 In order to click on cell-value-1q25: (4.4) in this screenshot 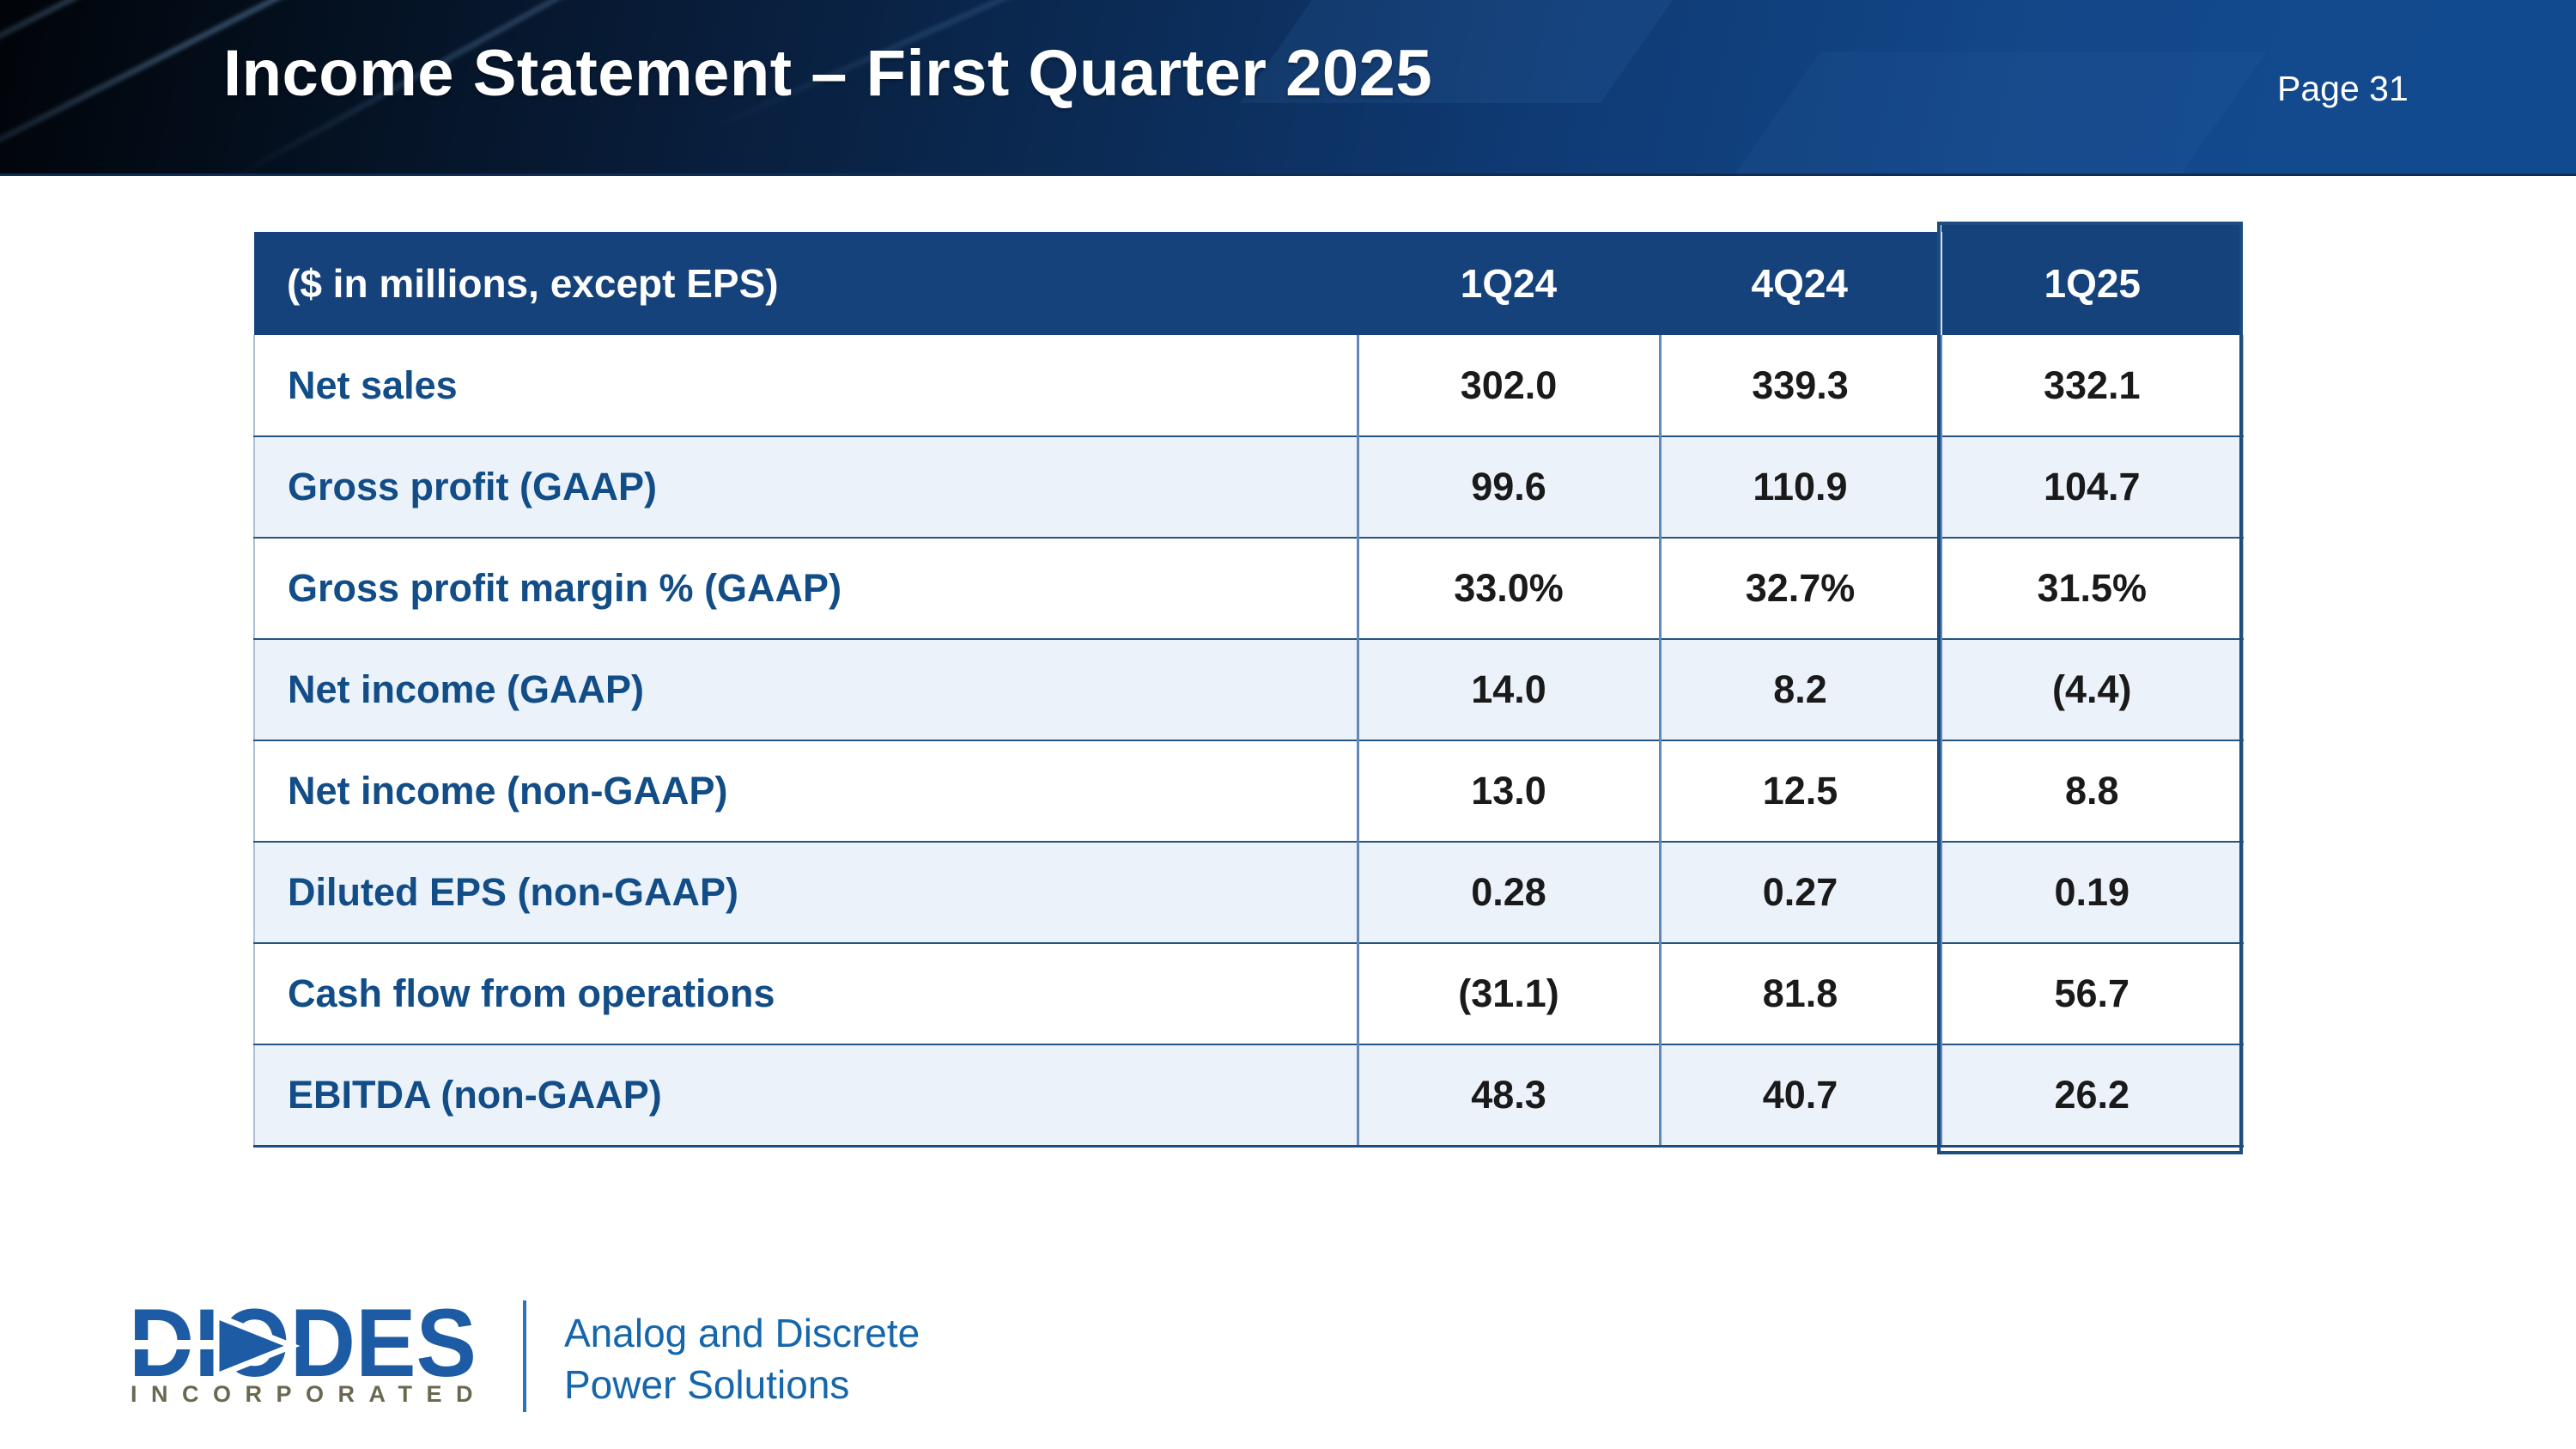, I will do `click(2091, 690)`.